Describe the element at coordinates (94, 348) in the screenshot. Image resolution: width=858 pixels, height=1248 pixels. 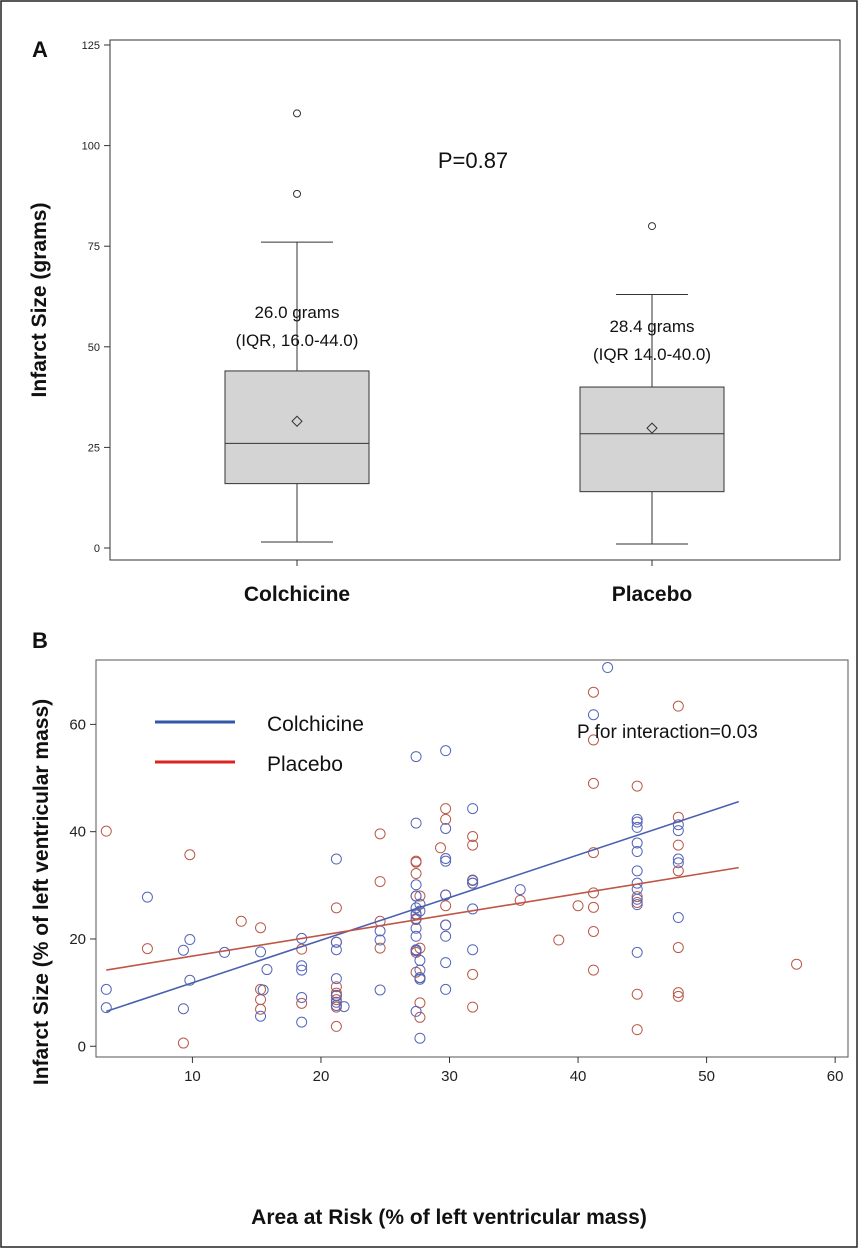
I see `panel-a-y-tick-label: 50` at that location.